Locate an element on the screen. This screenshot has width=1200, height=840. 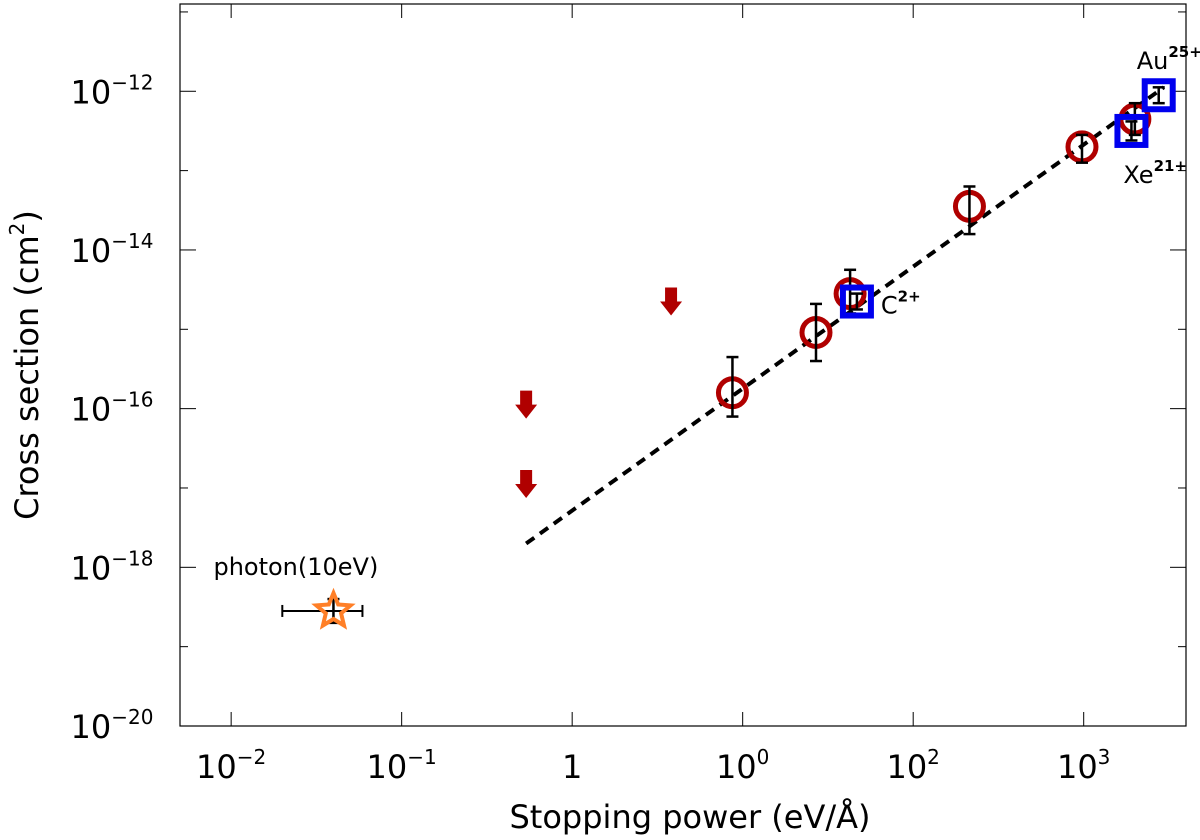
y-tick-label-exp: −18 is located at coordinates (132, 558).